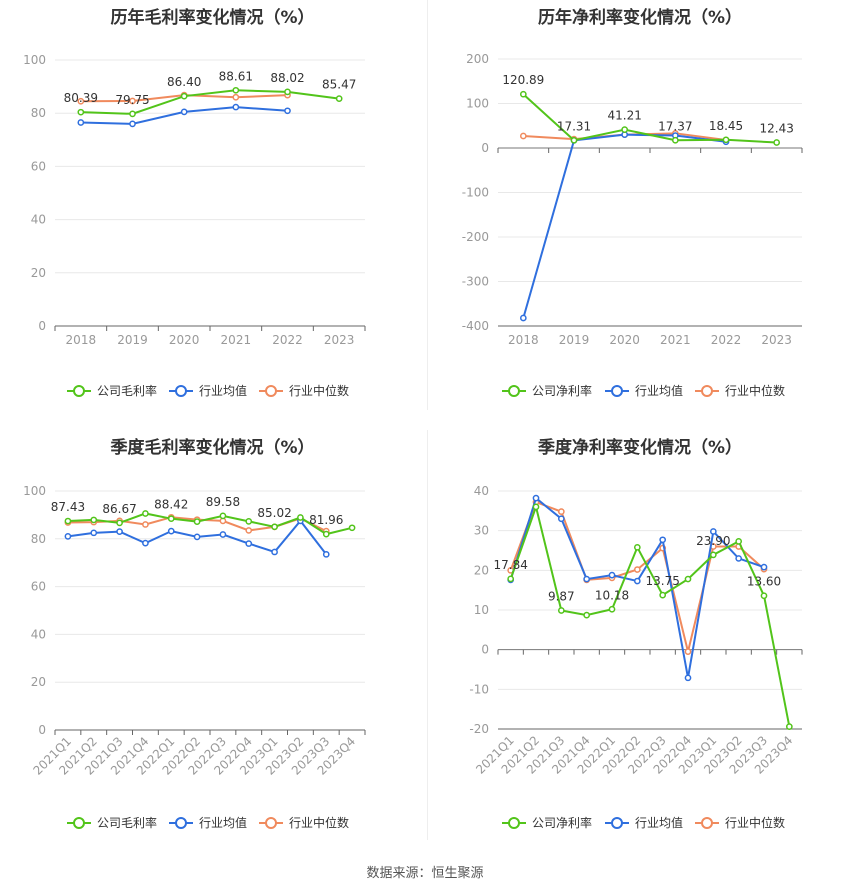  What do you see at coordinates (236, 76) in the screenshot?
I see `data-label: 88.61` at bounding box center [236, 76].